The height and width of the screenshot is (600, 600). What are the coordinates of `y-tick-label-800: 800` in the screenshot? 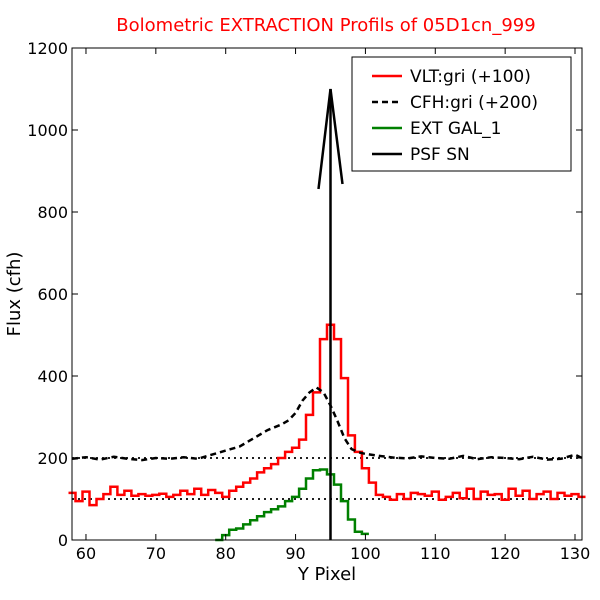 It's located at (52, 212).